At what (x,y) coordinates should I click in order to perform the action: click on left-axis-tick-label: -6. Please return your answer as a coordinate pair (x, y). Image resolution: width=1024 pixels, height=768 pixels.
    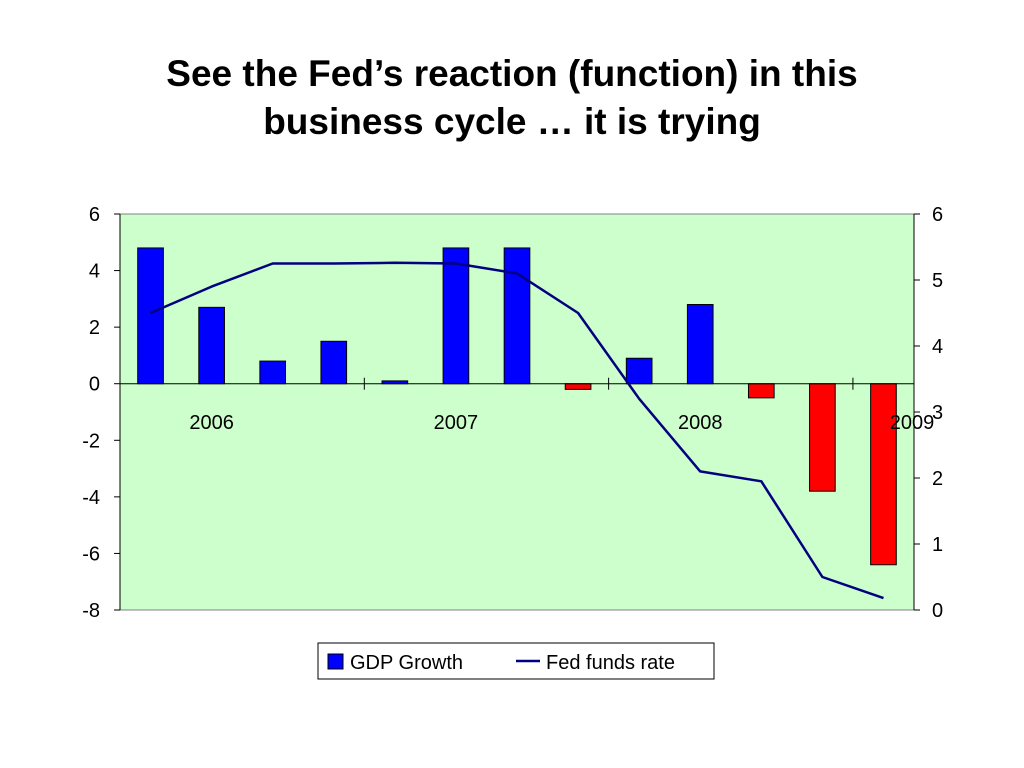
    Looking at the image, I should click on (91, 554).